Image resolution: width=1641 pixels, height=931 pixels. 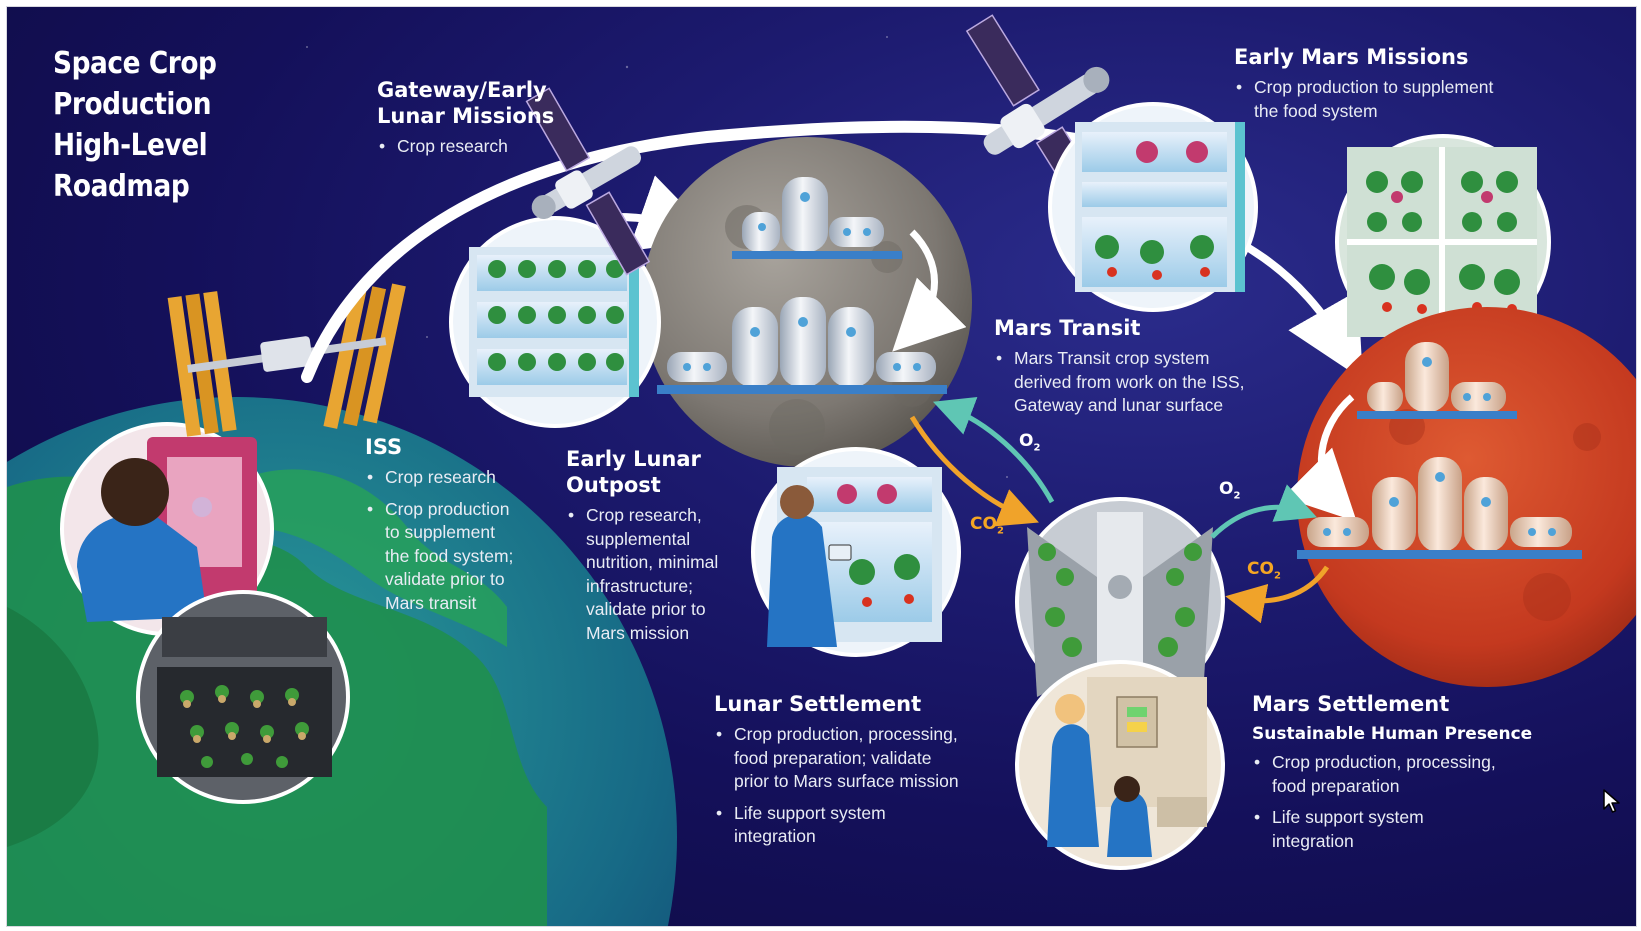 What do you see at coordinates (993, 450) in the screenshot?
I see `o2-arrow-to-moon` at bounding box center [993, 450].